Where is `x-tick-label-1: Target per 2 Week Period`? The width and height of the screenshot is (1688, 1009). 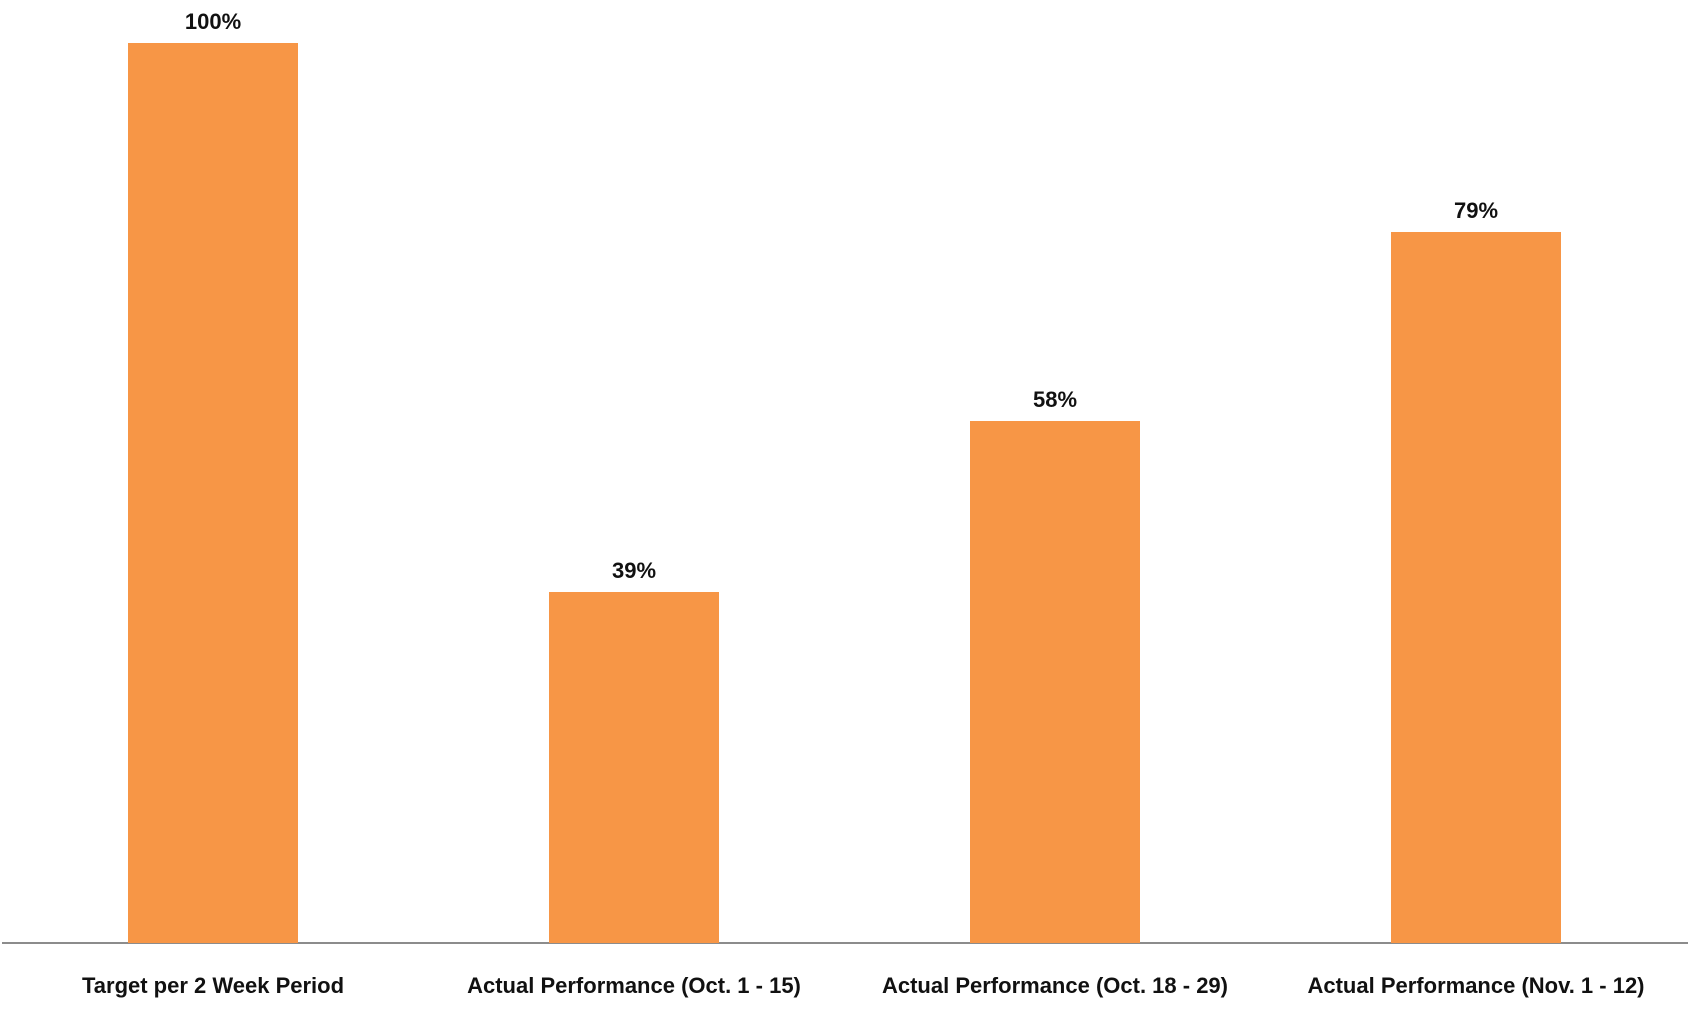
x-tick-label-1: Target per 2 Week Period is located at coordinates (213, 985).